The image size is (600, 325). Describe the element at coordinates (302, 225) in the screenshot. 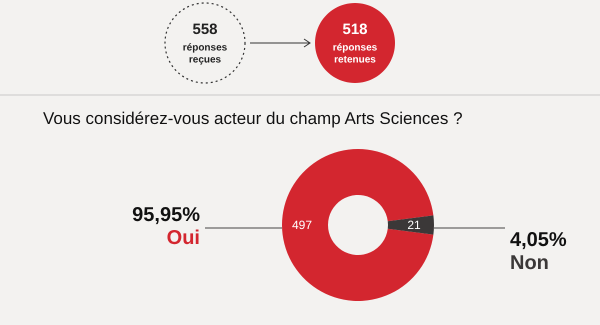

I see `text: 497` at that location.